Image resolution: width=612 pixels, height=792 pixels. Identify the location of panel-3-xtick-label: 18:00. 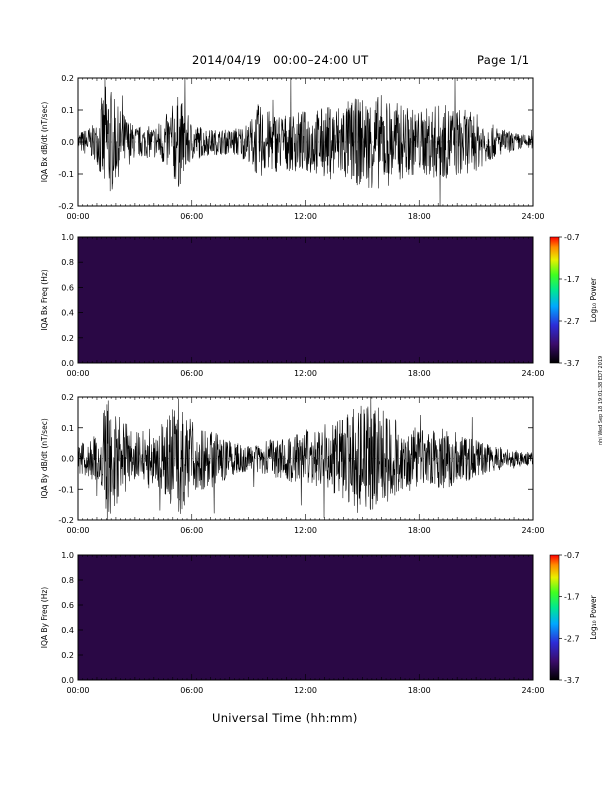
(419, 530).